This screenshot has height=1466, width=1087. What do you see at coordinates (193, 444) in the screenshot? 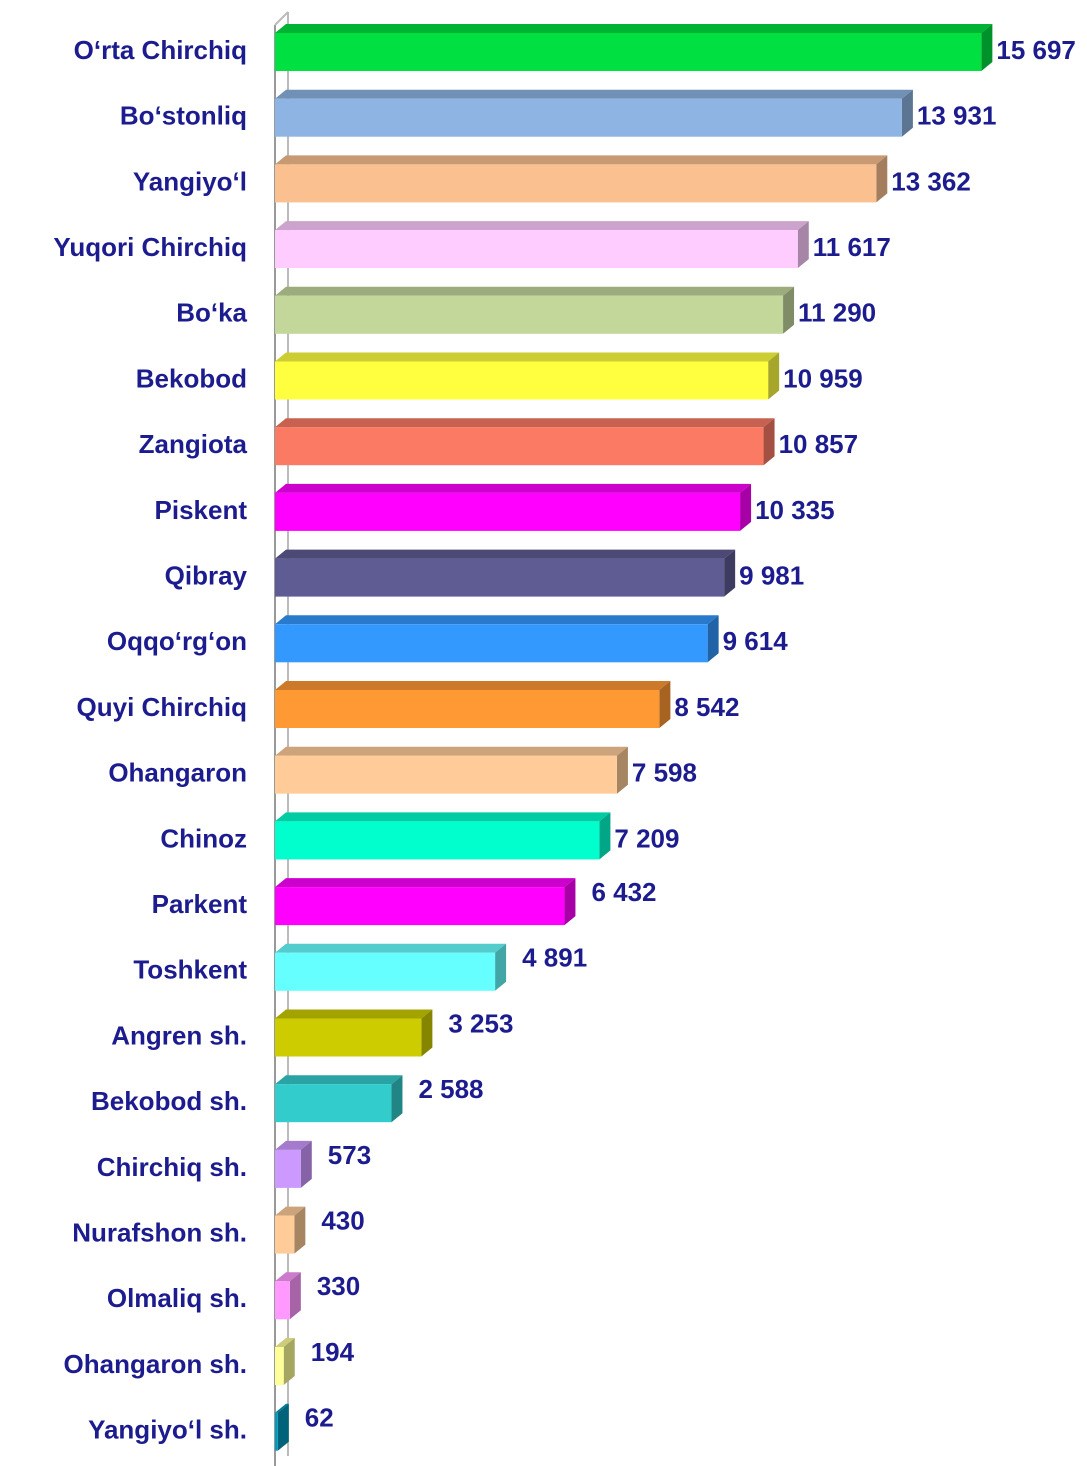
I see `category-label: Zangiota` at bounding box center [193, 444].